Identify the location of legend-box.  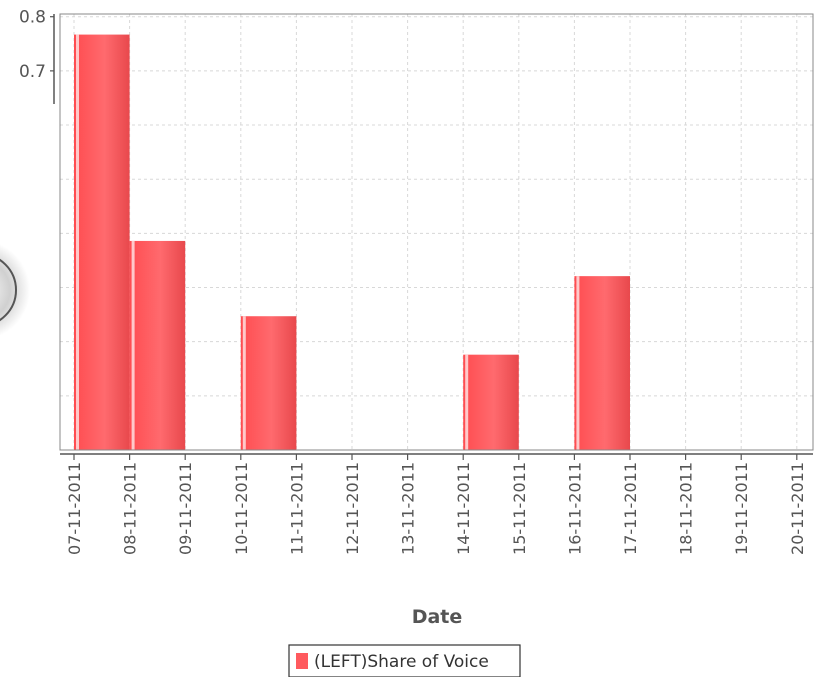
(404, 660).